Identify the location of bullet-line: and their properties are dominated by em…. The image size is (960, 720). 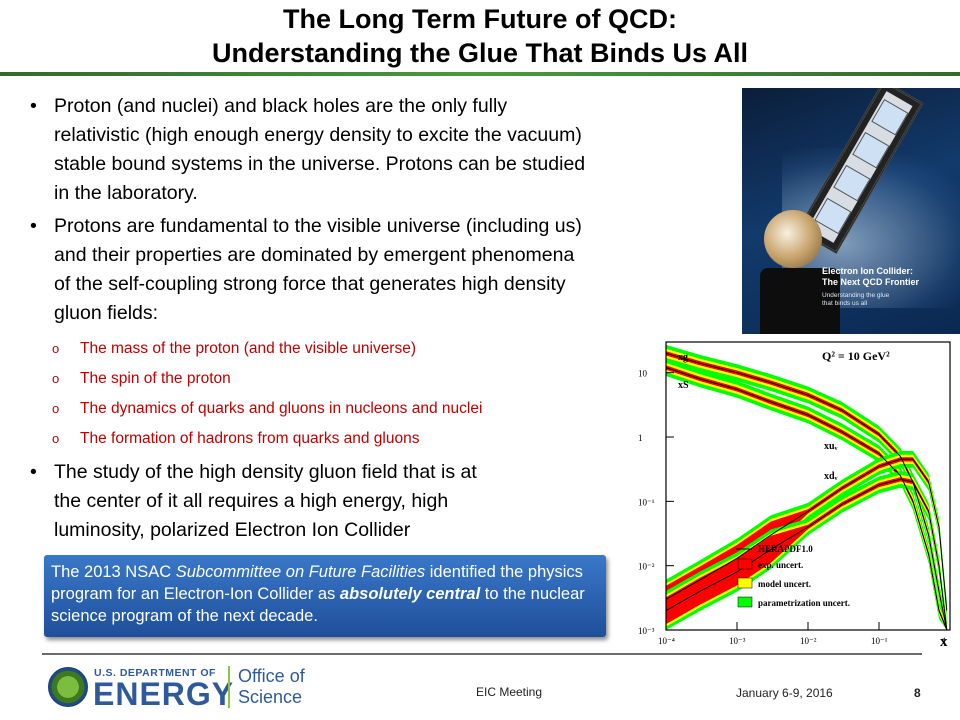
(314, 255).